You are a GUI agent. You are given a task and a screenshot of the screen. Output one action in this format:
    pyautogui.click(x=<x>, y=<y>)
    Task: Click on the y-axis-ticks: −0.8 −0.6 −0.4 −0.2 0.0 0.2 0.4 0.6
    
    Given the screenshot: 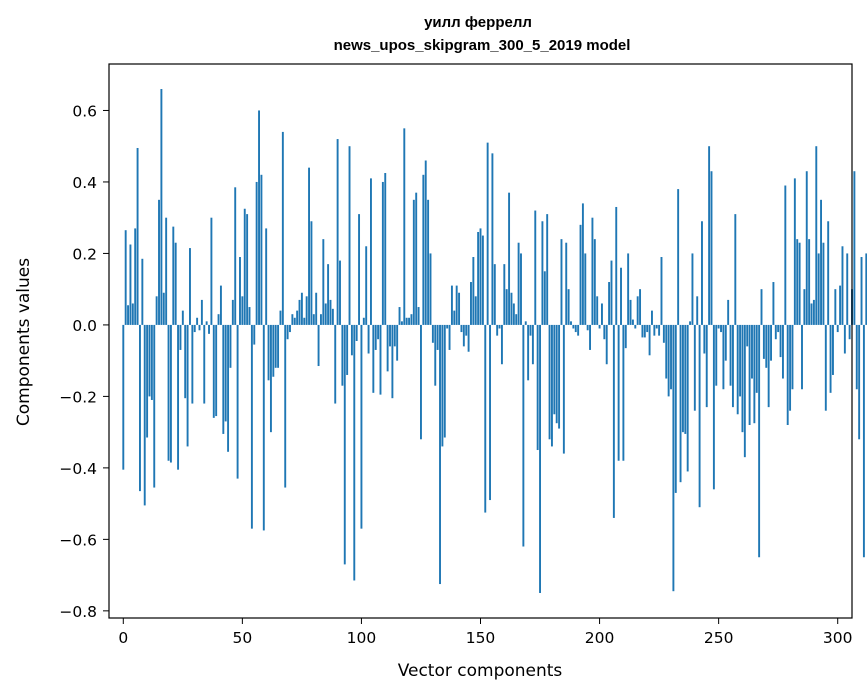 What is the action you would take?
    pyautogui.click(x=84, y=361)
    